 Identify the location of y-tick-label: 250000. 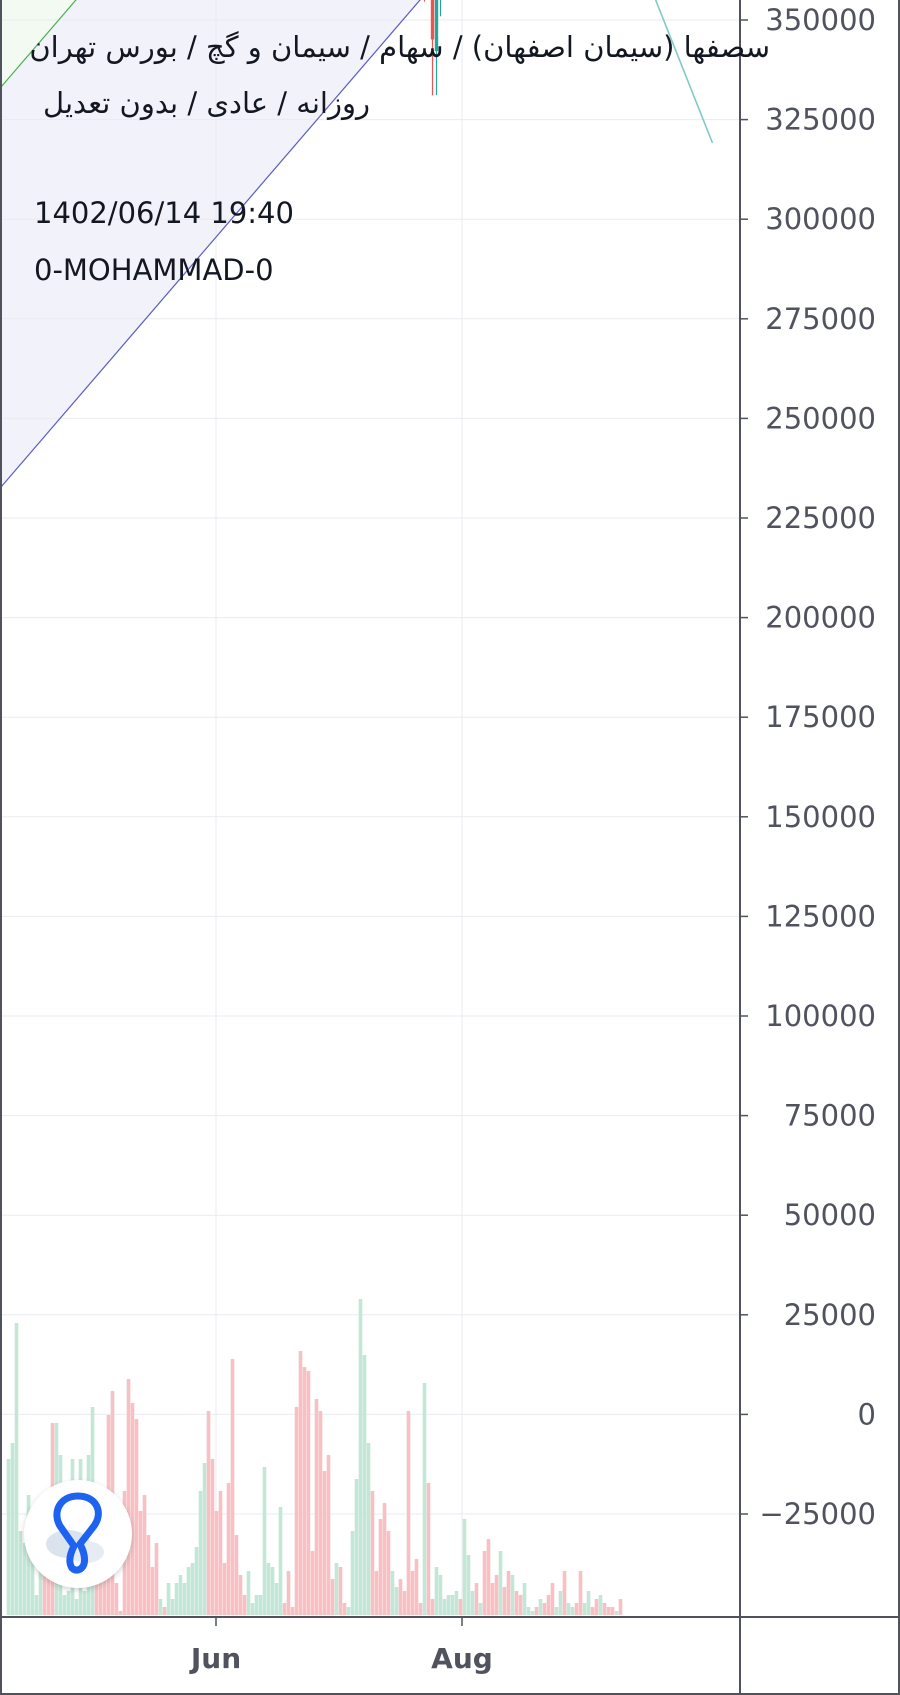
(820, 418).